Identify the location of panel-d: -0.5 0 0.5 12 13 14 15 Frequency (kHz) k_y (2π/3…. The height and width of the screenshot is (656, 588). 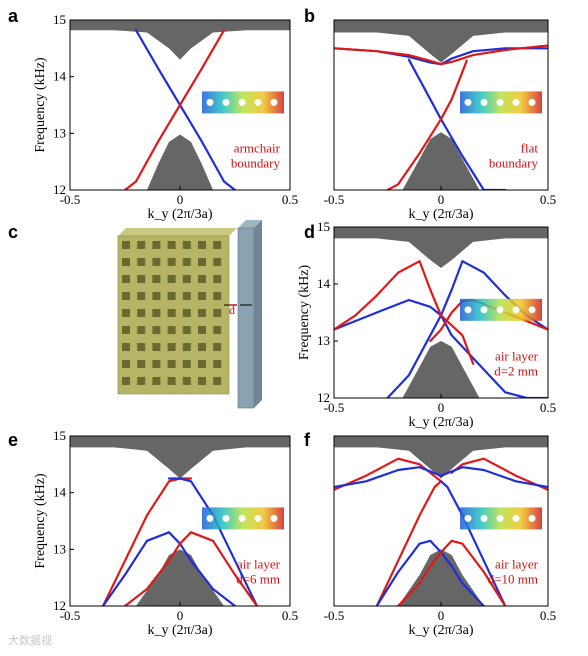
(426, 324).